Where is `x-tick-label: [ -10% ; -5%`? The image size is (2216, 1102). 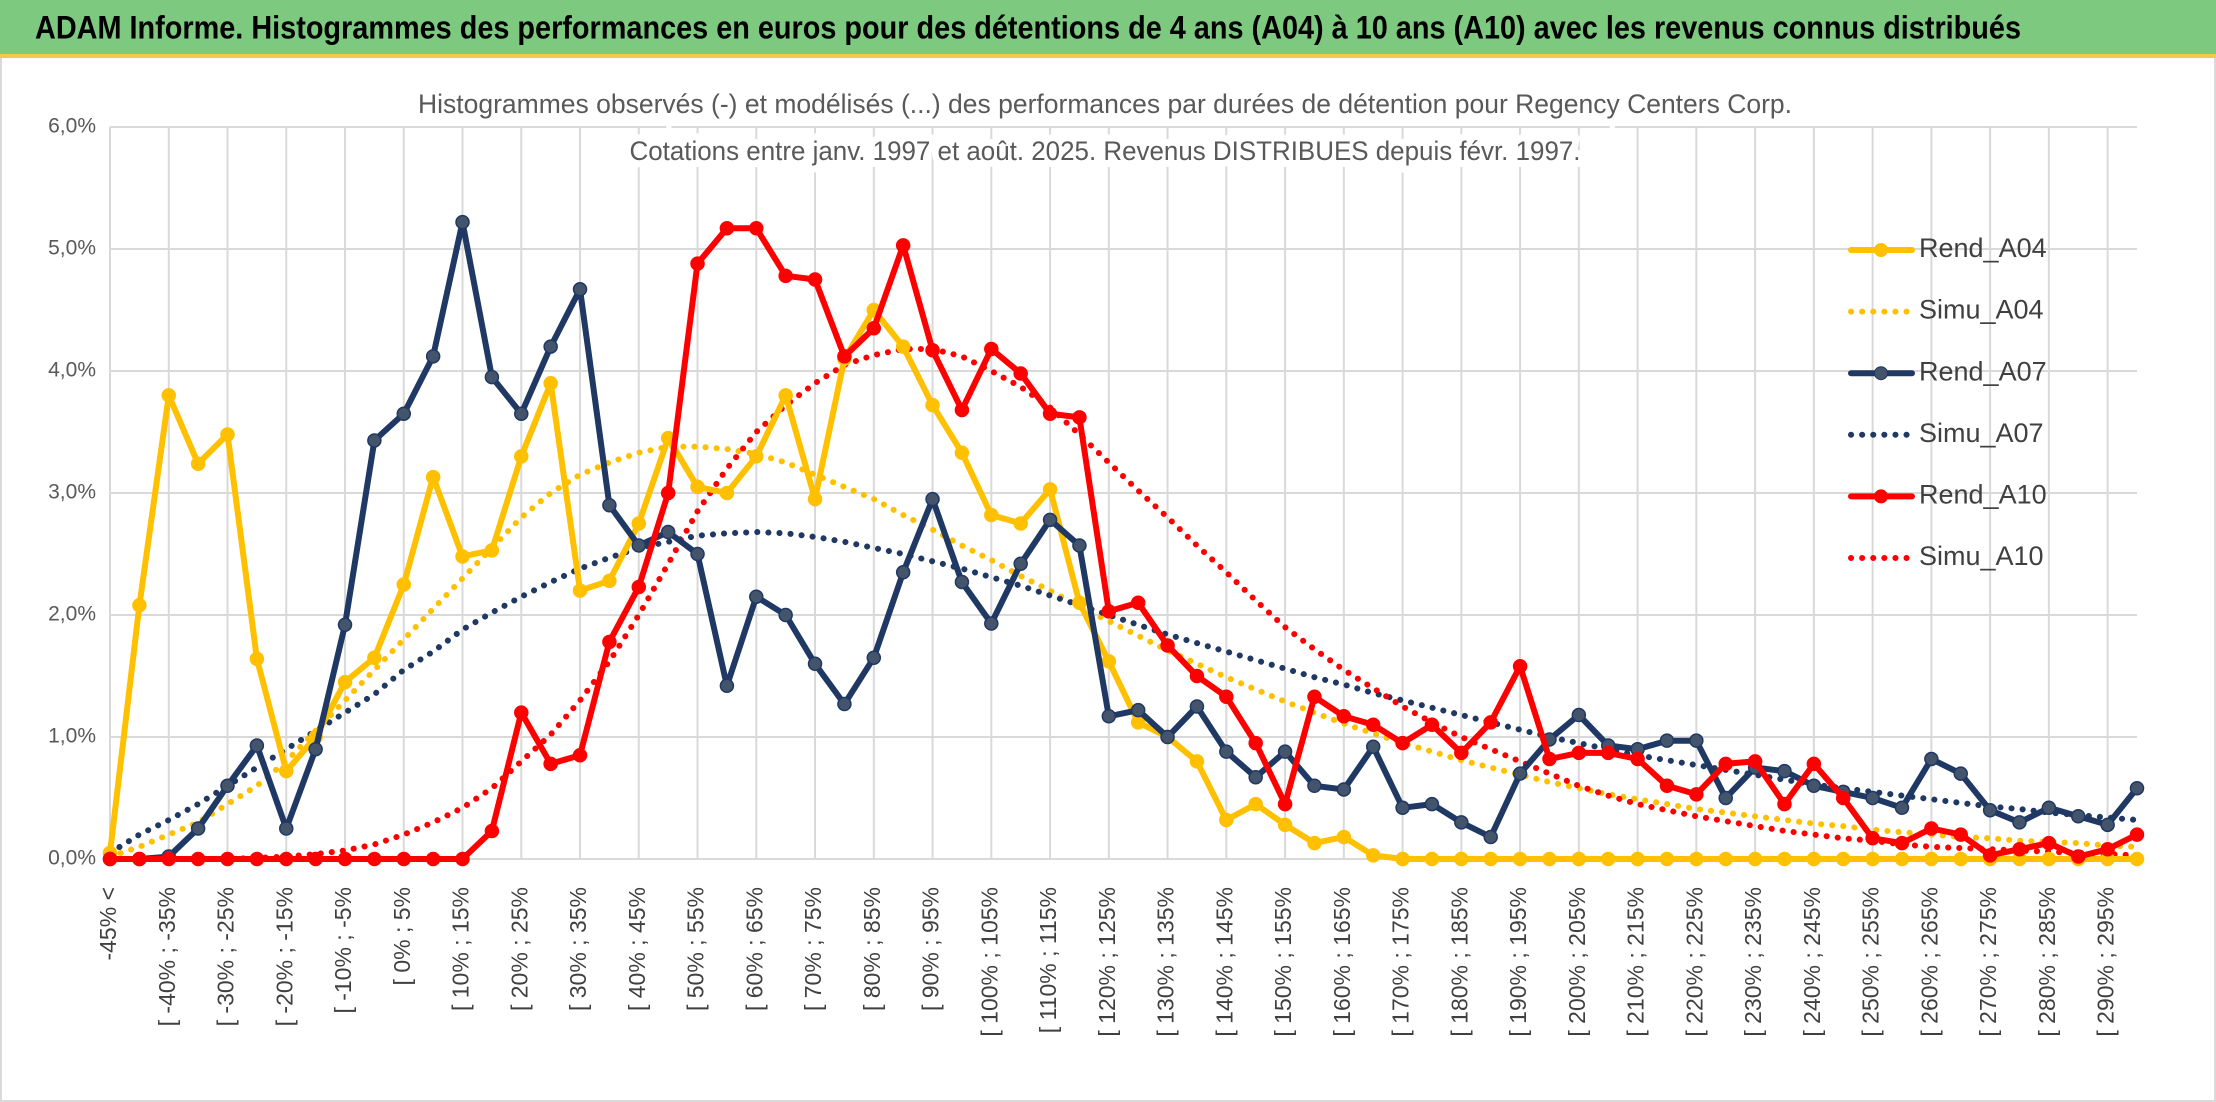 x-tick-label: [ -10% ; -5% is located at coordinates (343, 950).